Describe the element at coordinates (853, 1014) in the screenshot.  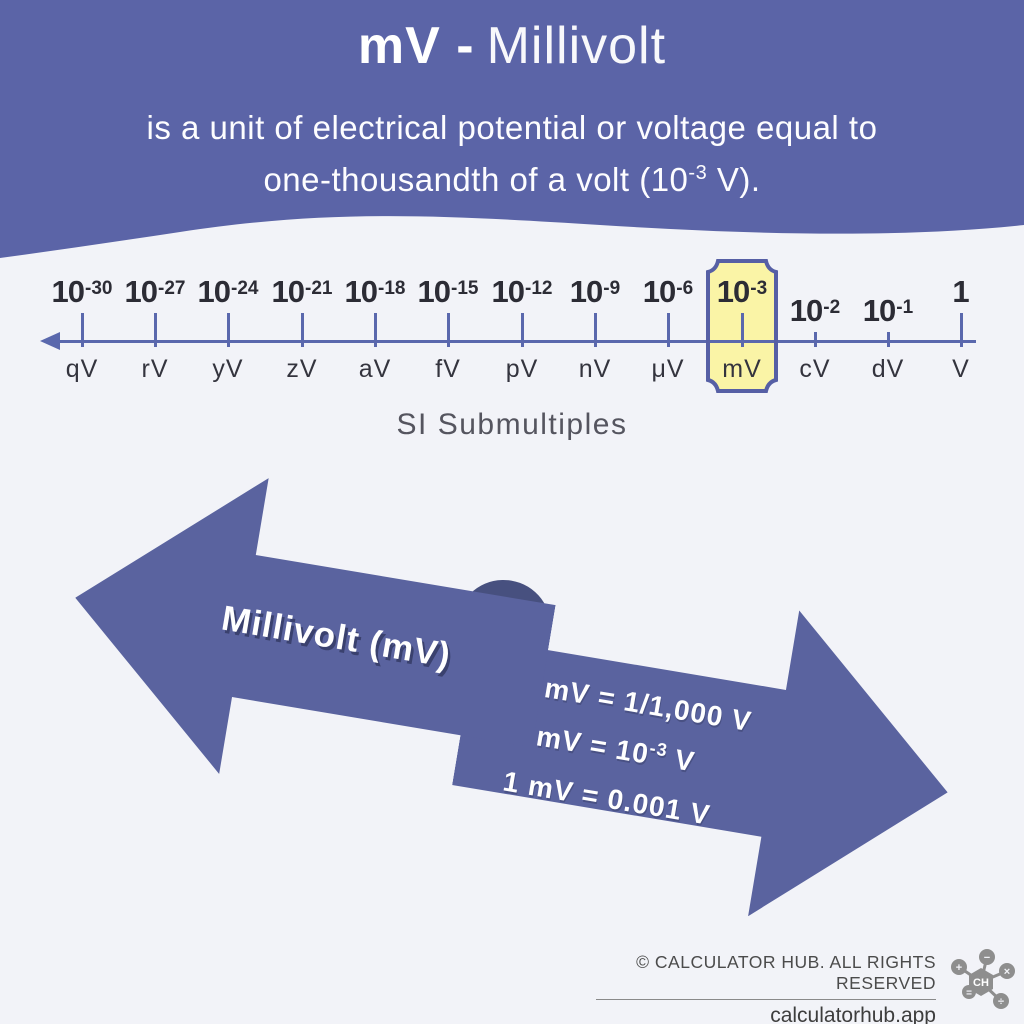
I see `footer-site: calculatorhub.app` at that location.